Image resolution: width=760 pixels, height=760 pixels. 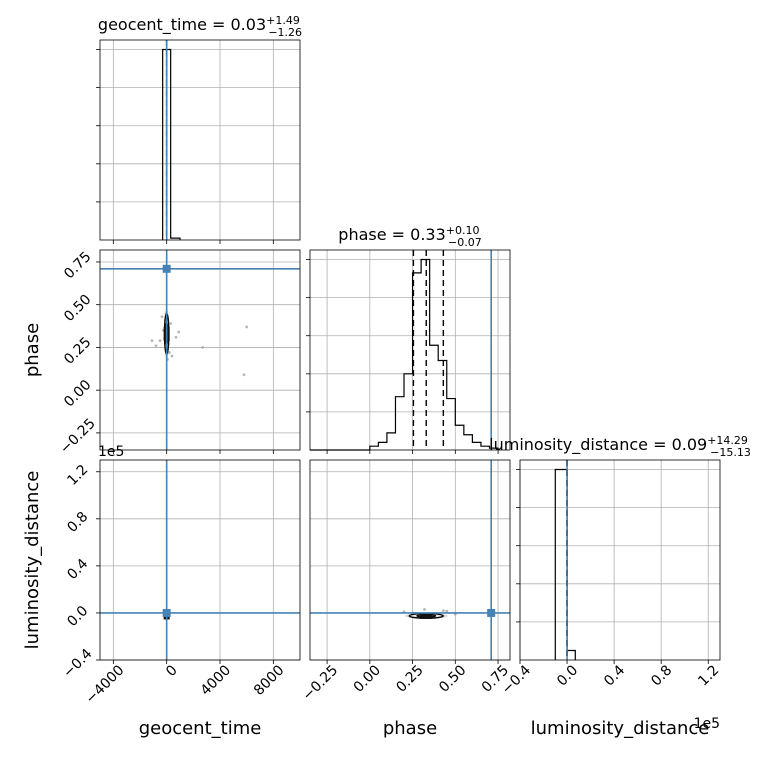 I want to click on pair-geocent_time-phase, so click(x=199, y=342).